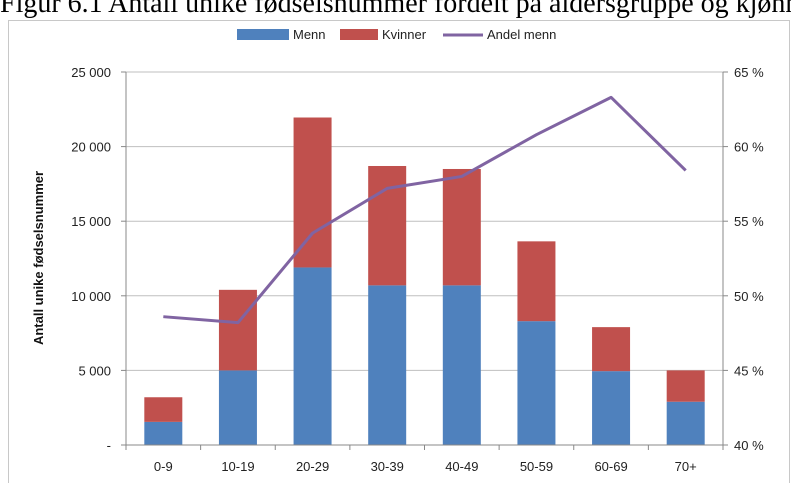 This screenshot has height=483, width=791. Describe the element at coordinates (387, 466) in the screenshot. I see `x-tick-label: 30-39` at that location.